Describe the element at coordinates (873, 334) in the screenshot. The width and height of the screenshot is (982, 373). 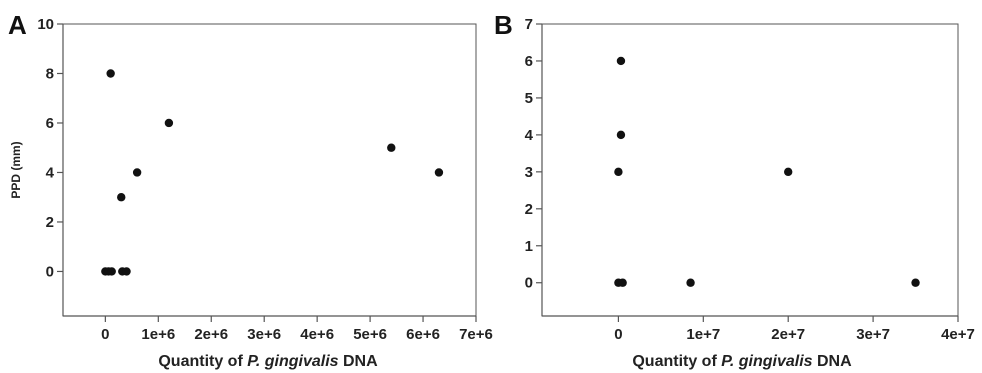
I see `panel-b-x-tick-label: 3e+7` at that location.